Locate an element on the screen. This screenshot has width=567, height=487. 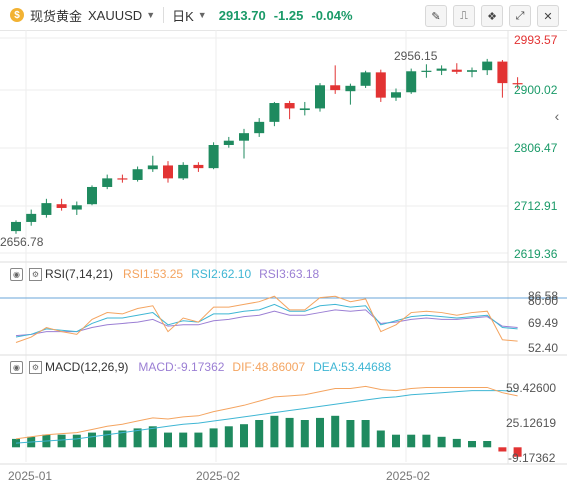
compare-icon: ❖ is located at coordinates (492, 16).